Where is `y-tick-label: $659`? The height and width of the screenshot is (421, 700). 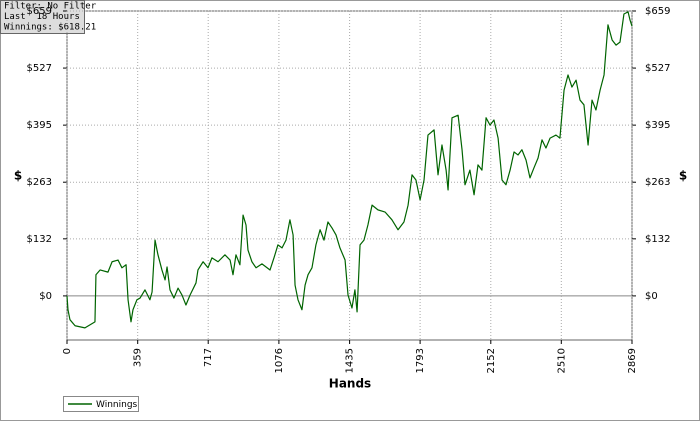
y-tick-label: $659 is located at coordinates (39, 11).